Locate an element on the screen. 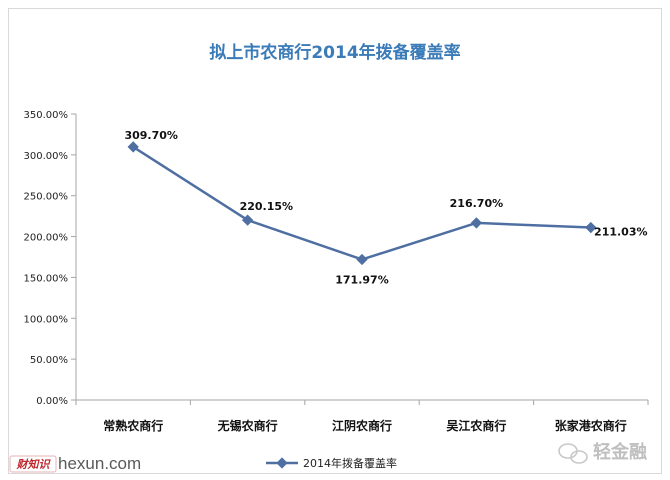  y-tick-label: 0.00% is located at coordinates (52, 401).